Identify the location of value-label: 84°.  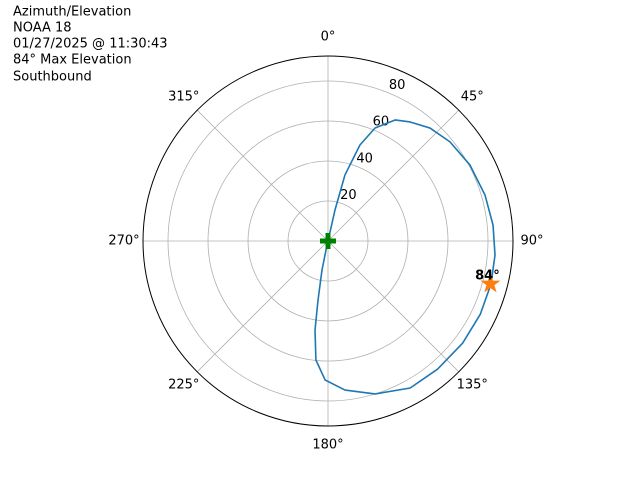
(487, 275).